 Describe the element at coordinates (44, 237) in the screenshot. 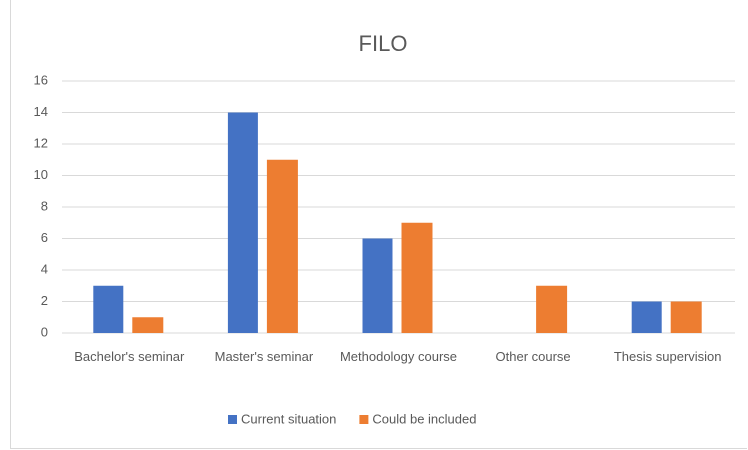

I see `y-tick-label: 6` at that location.